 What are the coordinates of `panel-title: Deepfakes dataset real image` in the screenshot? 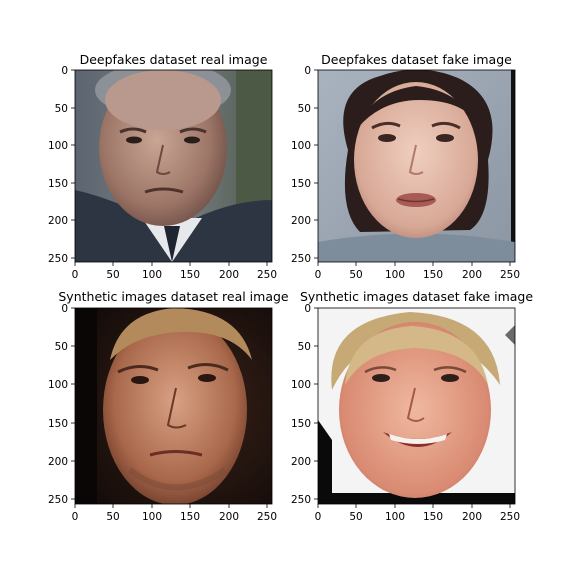 It's located at (174, 59).